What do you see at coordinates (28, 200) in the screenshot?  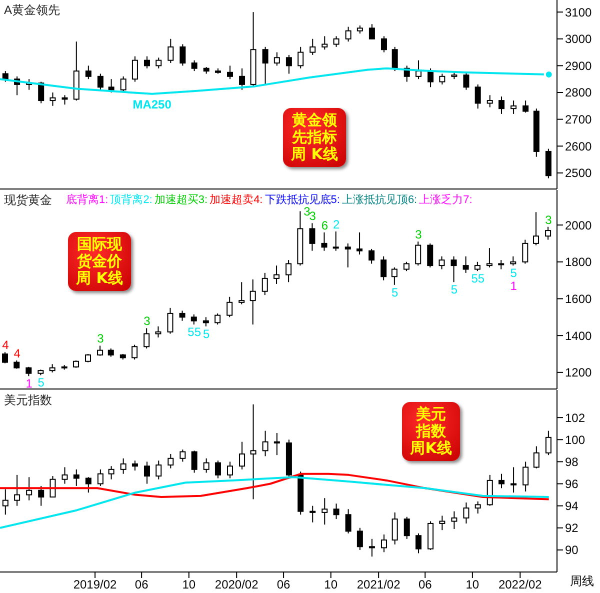 I see `chart-title: 现货黄金` at bounding box center [28, 200].